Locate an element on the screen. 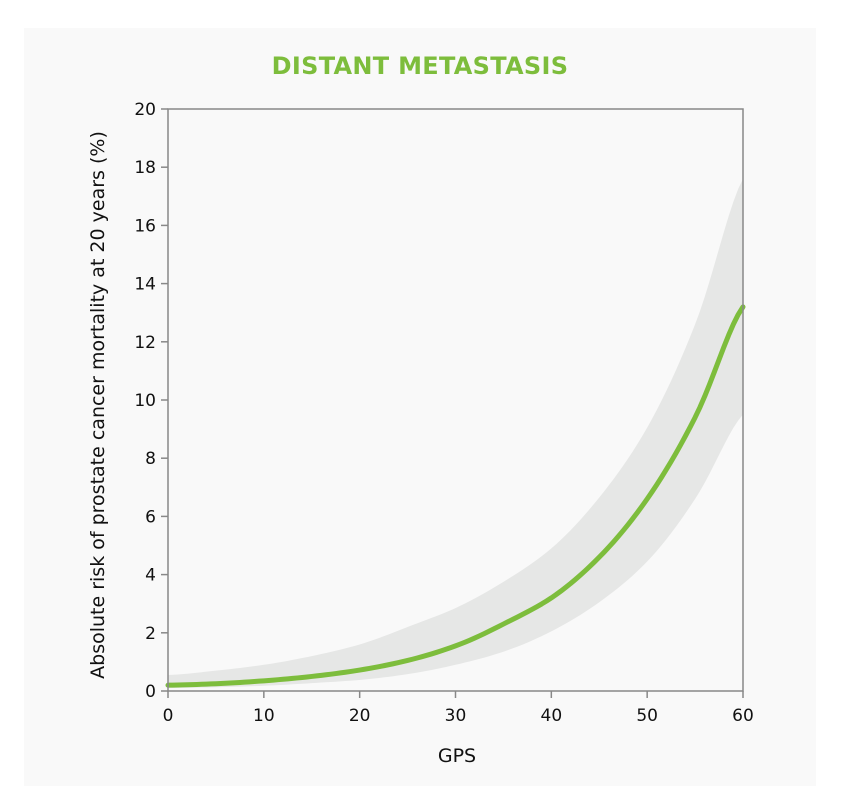 Image resolution: width=859 pixels, height=800 pixels. y-tick-label: 18 is located at coordinates (145, 168).